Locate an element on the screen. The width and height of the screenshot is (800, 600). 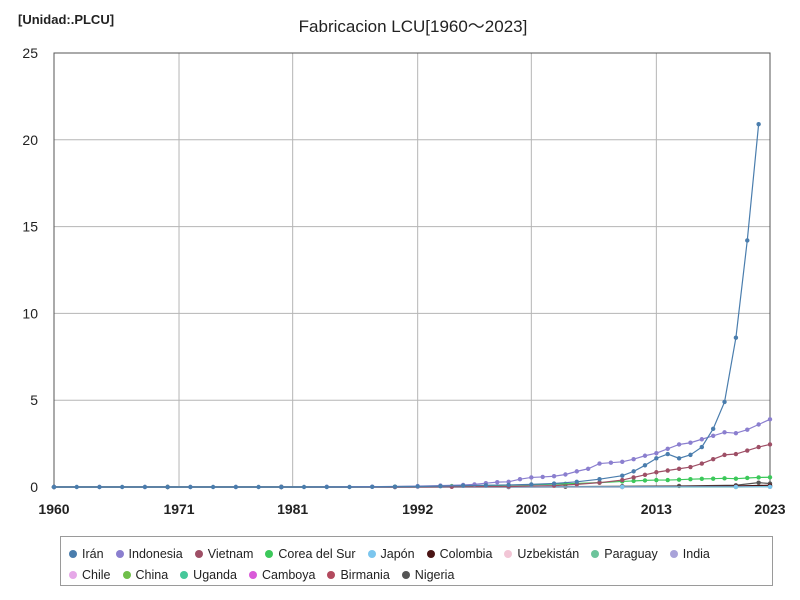
y-tick-label: 15 is located at coordinates (30, 227).